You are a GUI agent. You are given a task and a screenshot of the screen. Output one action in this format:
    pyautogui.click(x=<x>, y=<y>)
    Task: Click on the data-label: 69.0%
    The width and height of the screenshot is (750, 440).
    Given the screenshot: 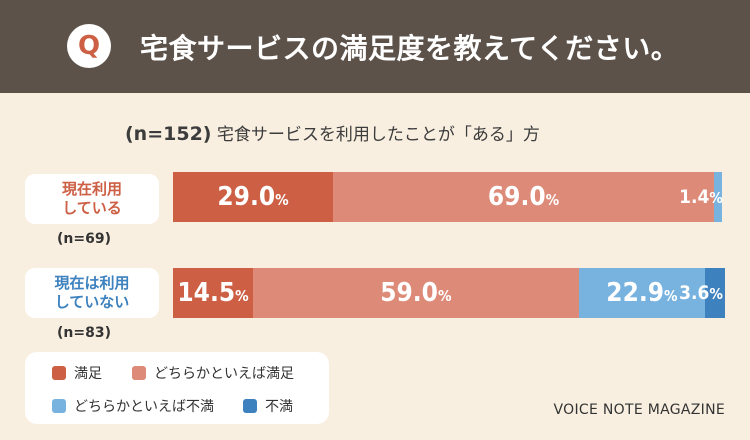 What is the action you would take?
    pyautogui.click(x=523, y=197)
    